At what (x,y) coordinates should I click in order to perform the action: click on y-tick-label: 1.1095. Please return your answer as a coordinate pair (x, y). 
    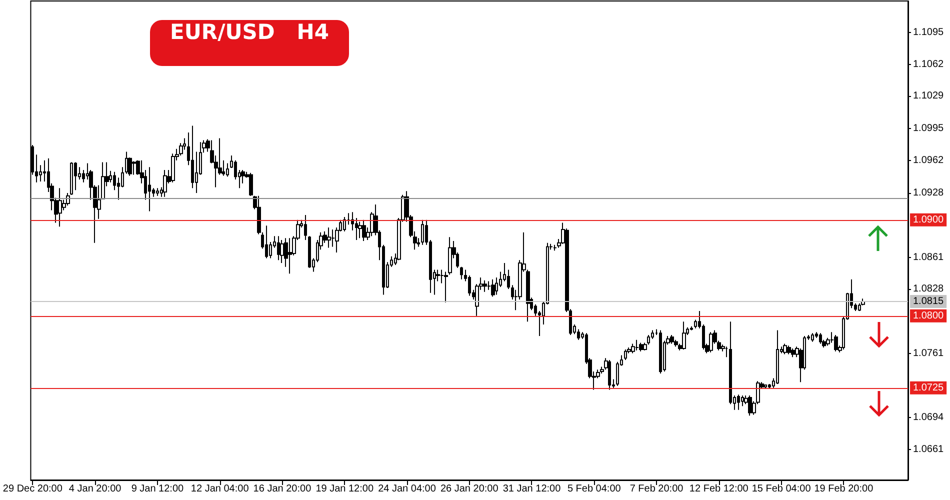
    Looking at the image, I should click on (928, 32).